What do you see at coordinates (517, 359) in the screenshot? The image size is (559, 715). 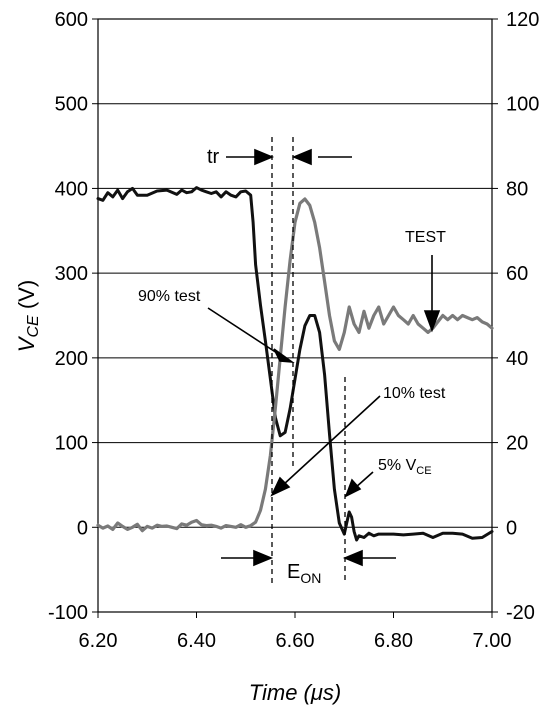 I see `y2-tick-label: 40` at bounding box center [517, 359].